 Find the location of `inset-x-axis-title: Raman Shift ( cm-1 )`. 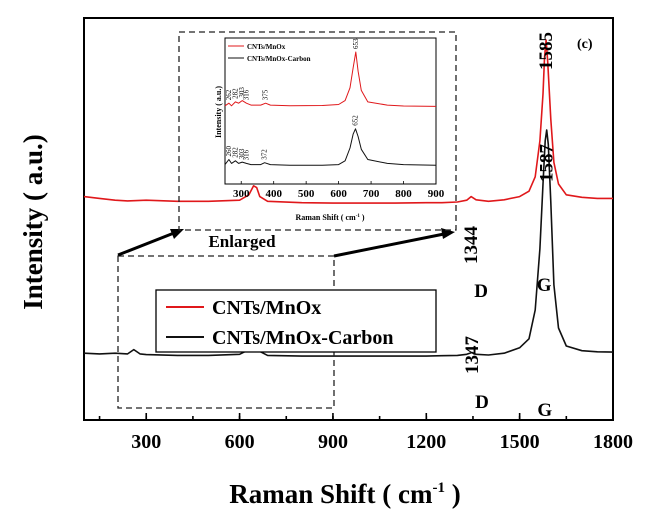

inset-x-axis-title: Raman Shift ( cm-1 ) is located at coordinates (329, 217).